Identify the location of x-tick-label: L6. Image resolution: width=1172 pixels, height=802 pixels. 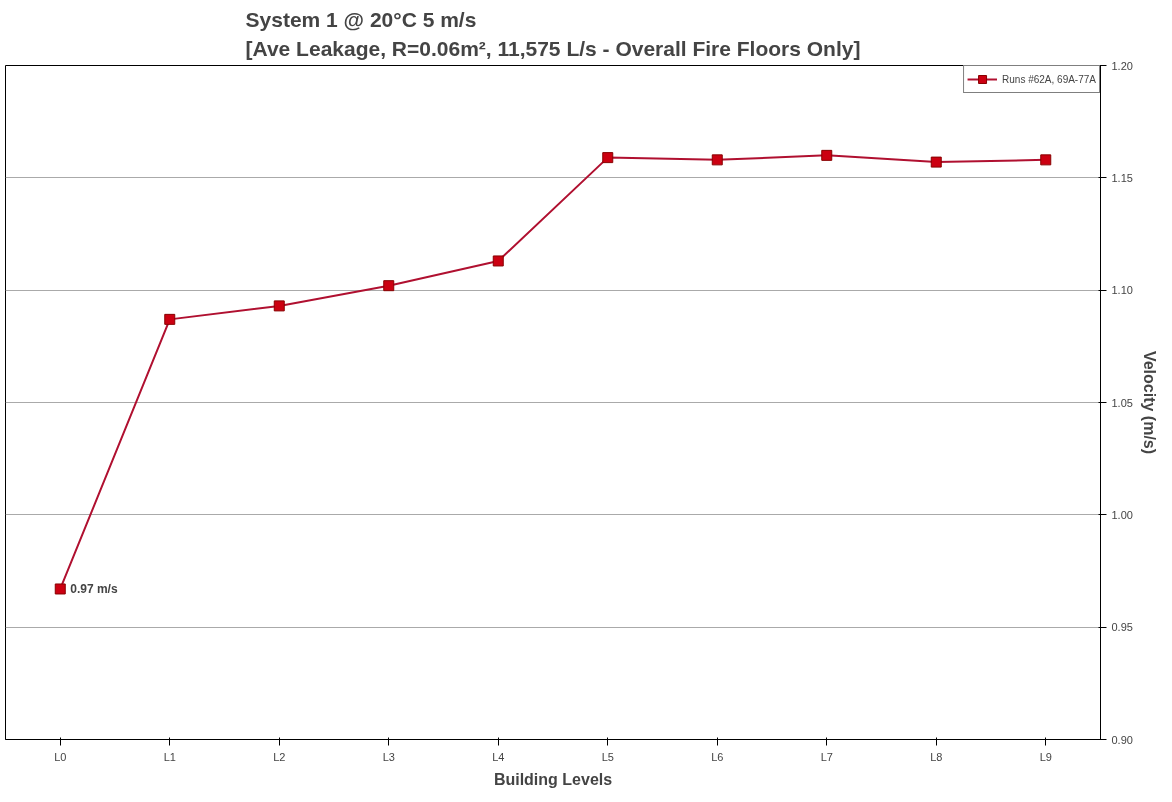
(717, 756).